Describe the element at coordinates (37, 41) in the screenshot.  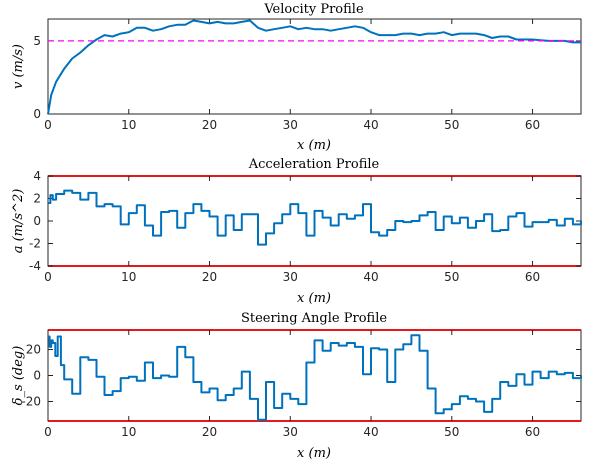
I see `velocity-ytick-label: 5` at that location.